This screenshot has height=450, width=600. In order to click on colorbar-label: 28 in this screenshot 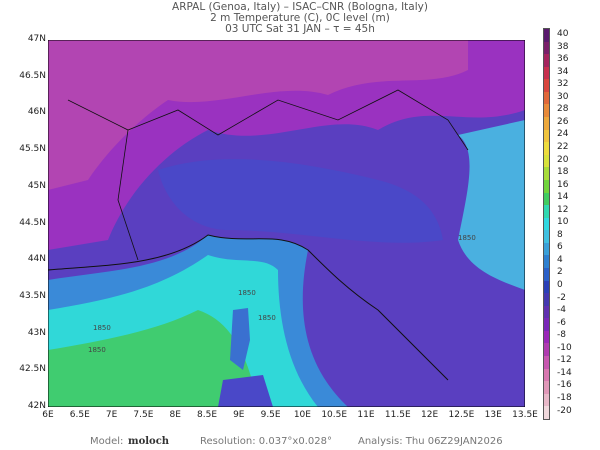, I will do `click(563, 109)`.